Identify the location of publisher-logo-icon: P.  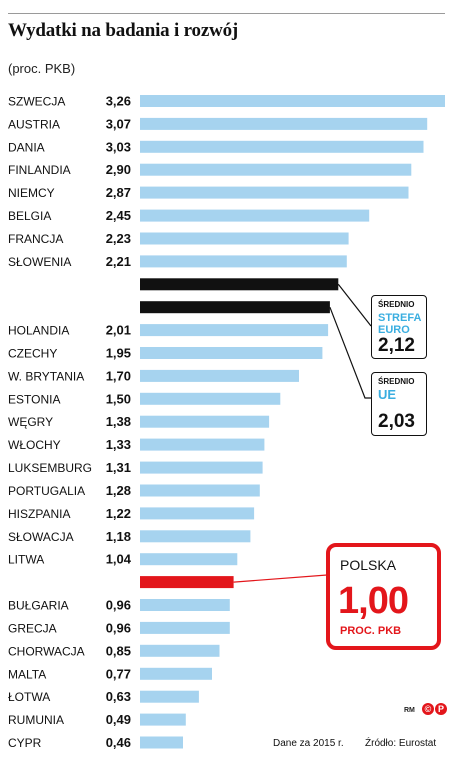
(441, 709).